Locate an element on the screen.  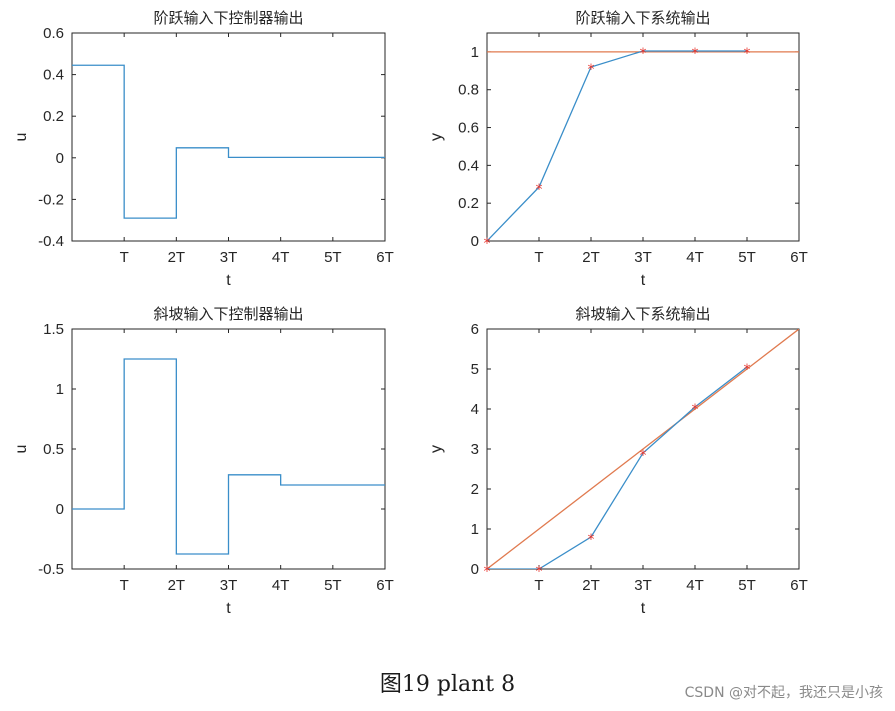
y-tick-label: 2 is located at coordinates (475, 489).